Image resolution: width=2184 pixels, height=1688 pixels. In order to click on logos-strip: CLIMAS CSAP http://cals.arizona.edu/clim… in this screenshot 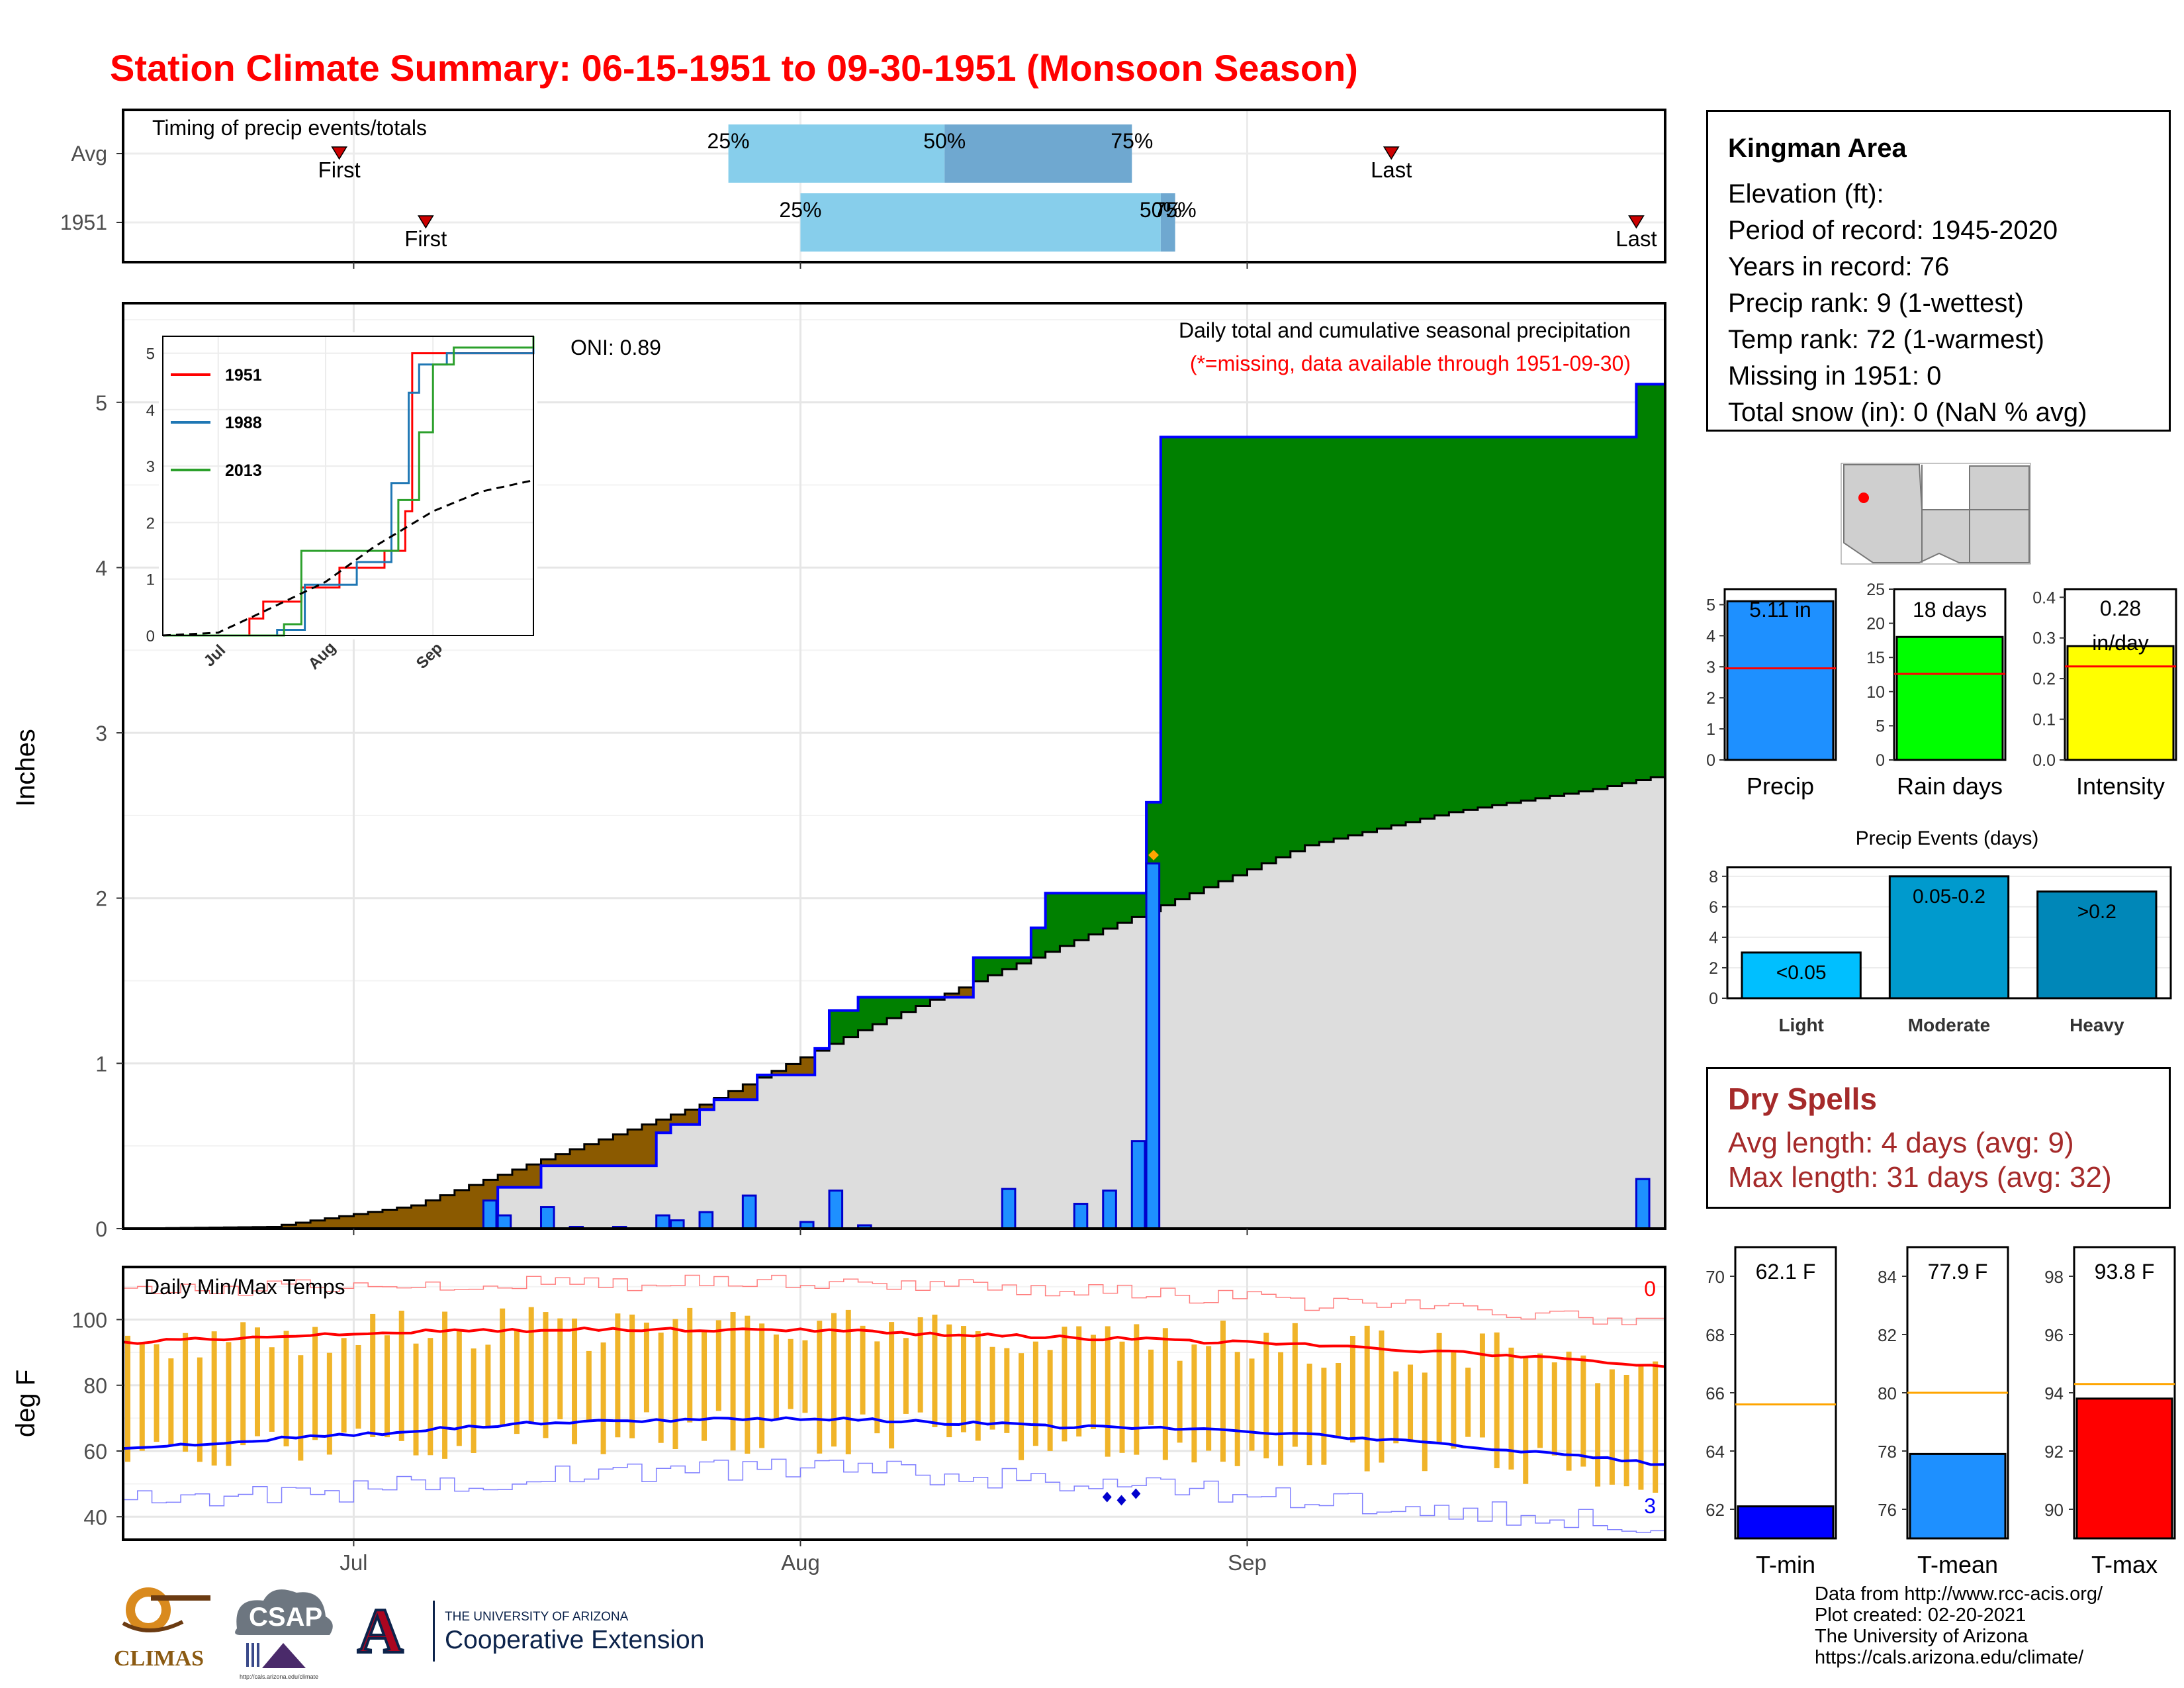, I will do `click(409, 1633)`.